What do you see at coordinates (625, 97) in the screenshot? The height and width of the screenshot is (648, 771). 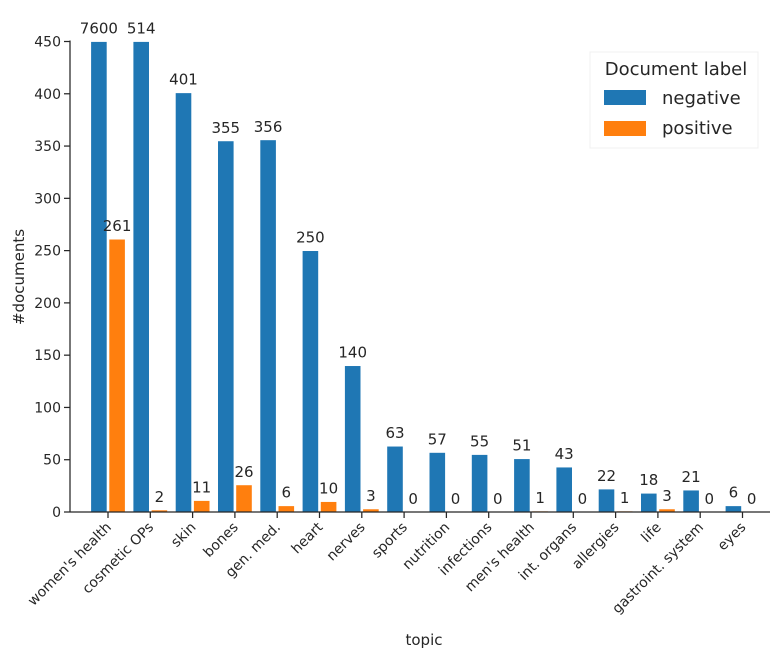 I see `legend-swatch-negative` at bounding box center [625, 97].